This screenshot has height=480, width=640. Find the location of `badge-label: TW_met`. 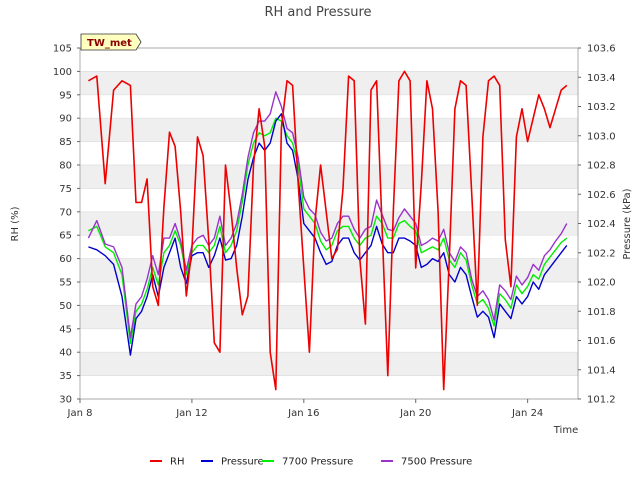

badge-label: TW_met is located at coordinates (109, 43).